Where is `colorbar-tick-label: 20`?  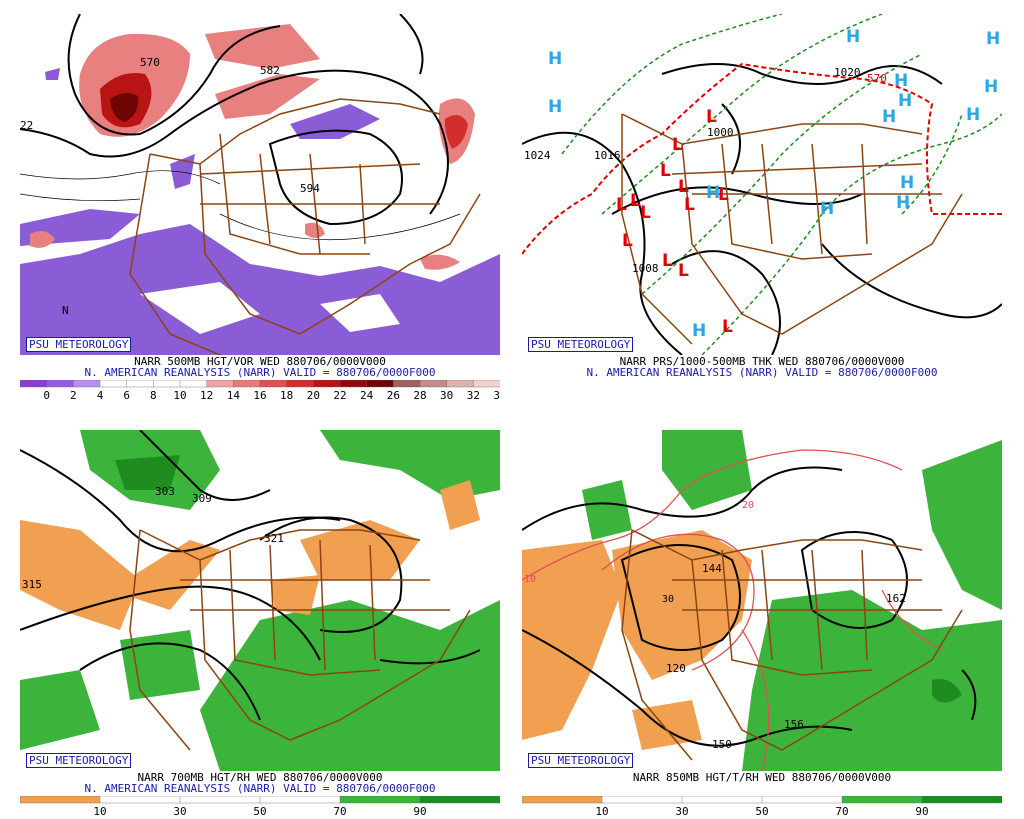 colorbar-tick-label: 20 is located at coordinates (313, 395).